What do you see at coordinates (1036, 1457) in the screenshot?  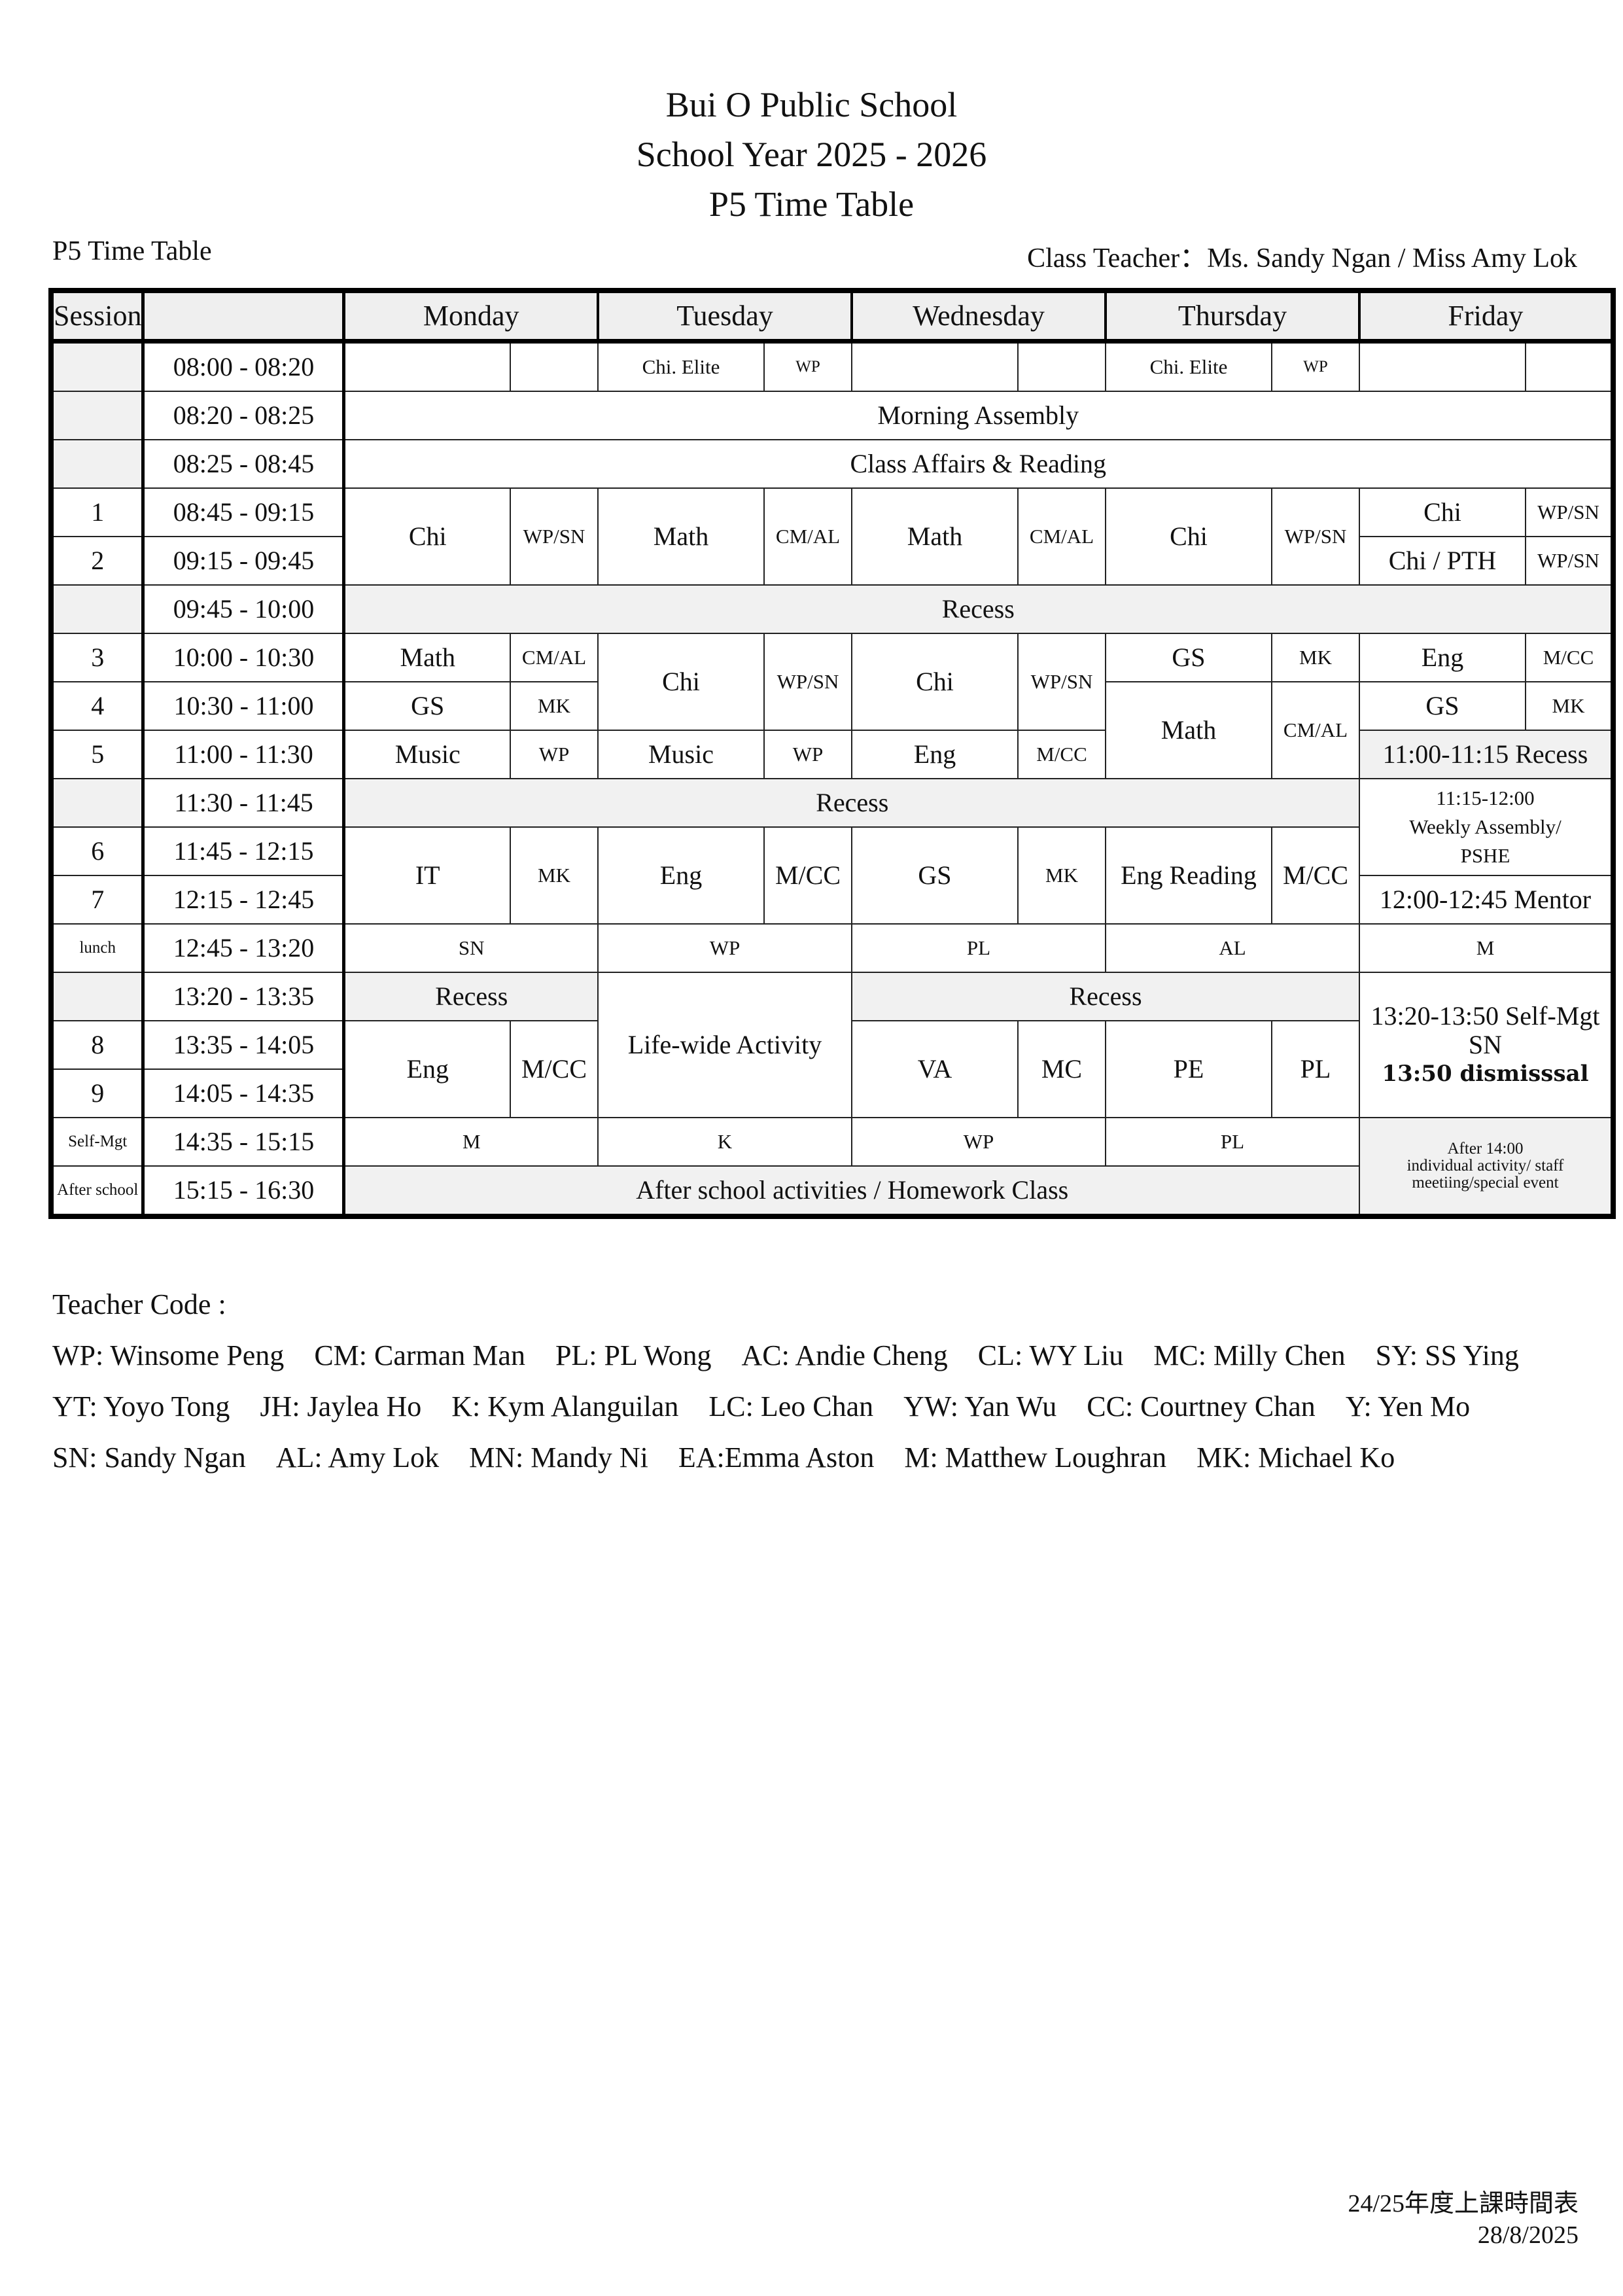 I see `teacher-code: M: Matthew Loughran` at bounding box center [1036, 1457].